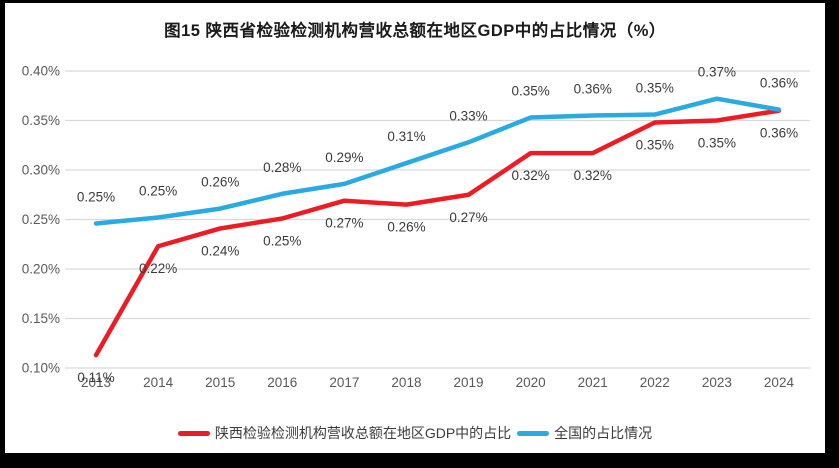 This screenshot has height=468, width=839. What do you see at coordinates (220, 382) in the screenshot?
I see `x-tick-label: 2015` at bounding box center [220, 382].